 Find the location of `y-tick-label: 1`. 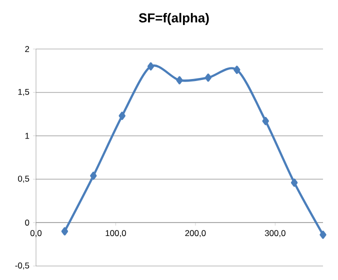

y-tick-label: 1 is located at coordinates (27, 135).